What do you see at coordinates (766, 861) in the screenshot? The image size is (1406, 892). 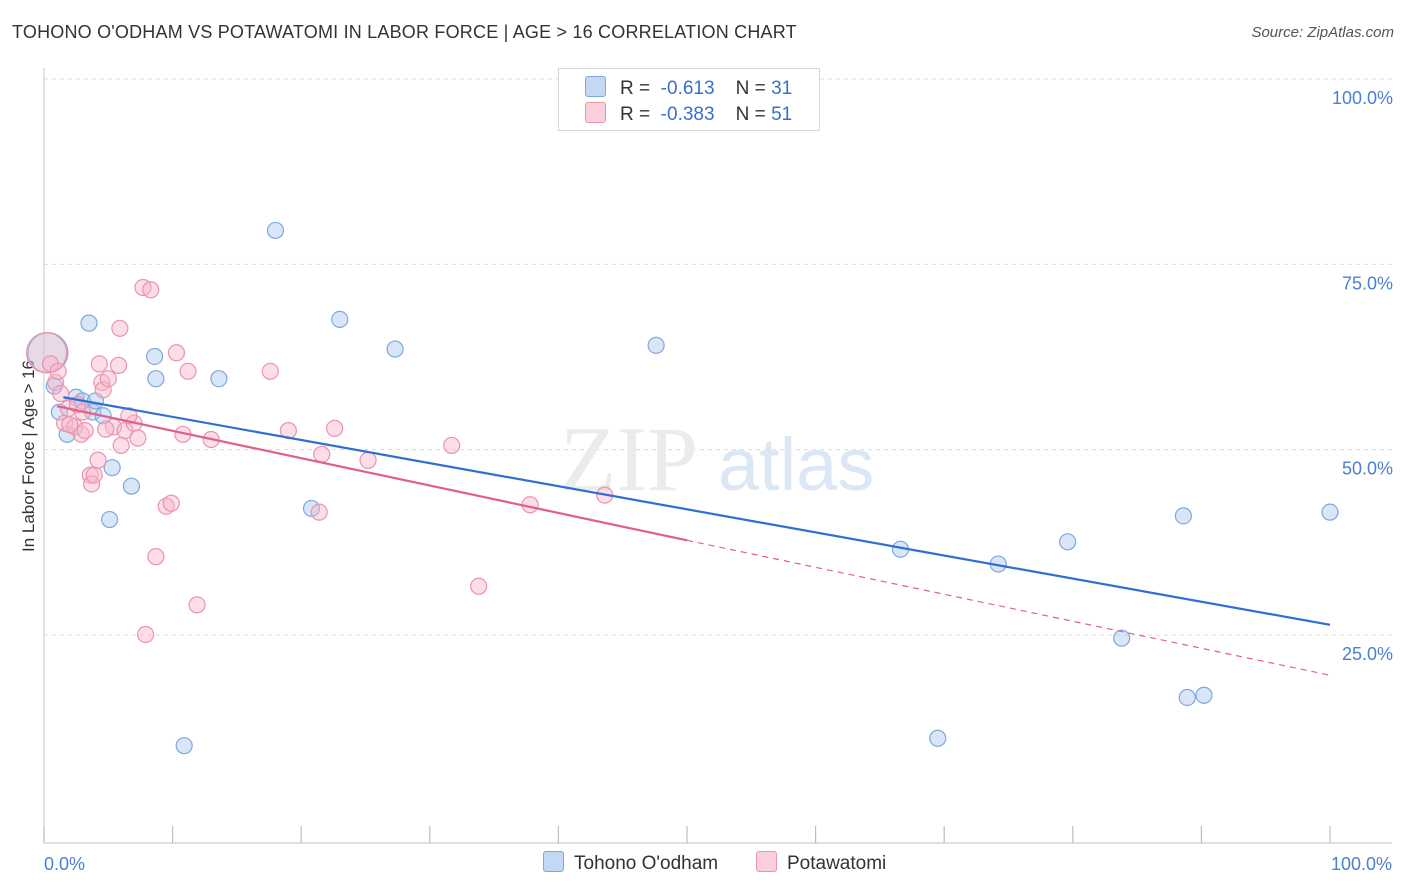 I see `bottom-legend-swatch-potawatomi` at bounding box center [766, 861].